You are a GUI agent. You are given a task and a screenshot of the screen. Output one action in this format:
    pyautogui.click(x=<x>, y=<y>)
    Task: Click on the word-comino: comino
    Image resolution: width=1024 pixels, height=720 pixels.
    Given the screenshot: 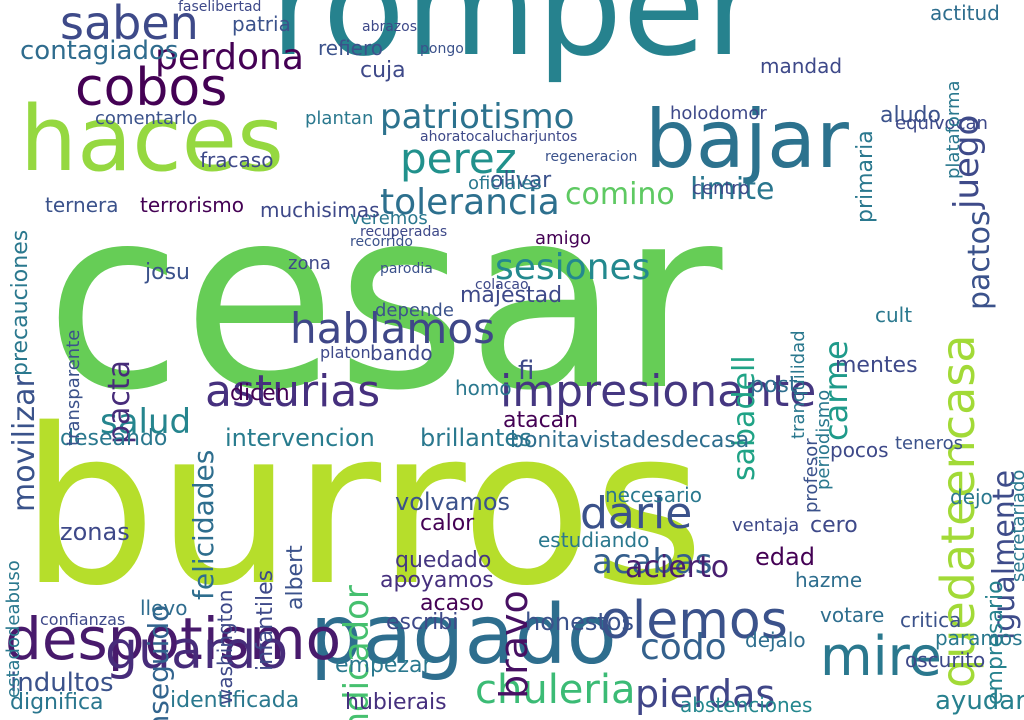 What is the action you would take?
    pyautogui.click(x=620, y=194)
    